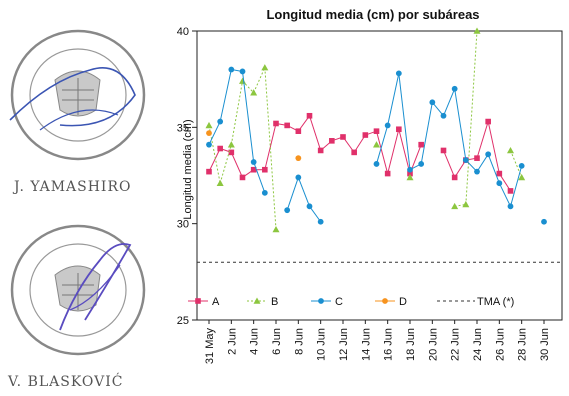  I want to click on top-institutional-seal, so click(77, 95).